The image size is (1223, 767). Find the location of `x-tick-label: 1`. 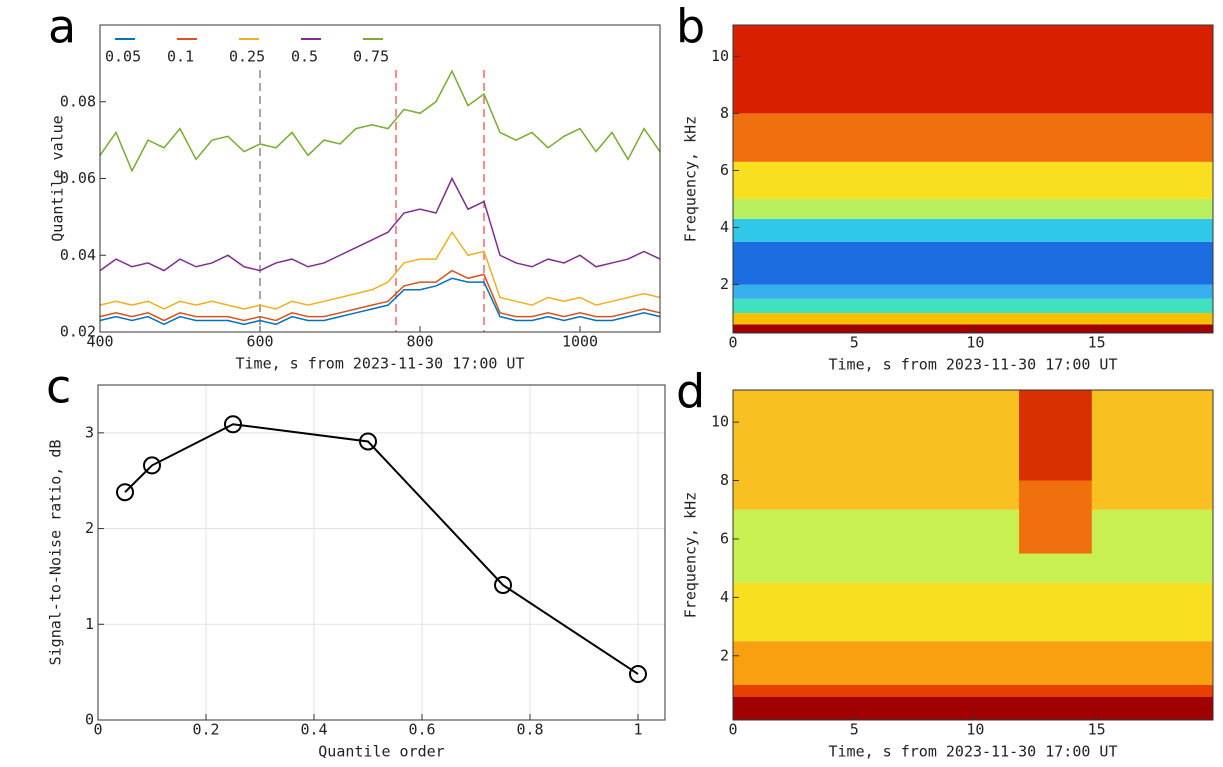

x-tick-label: 1 is located at coordinates (637, 730).